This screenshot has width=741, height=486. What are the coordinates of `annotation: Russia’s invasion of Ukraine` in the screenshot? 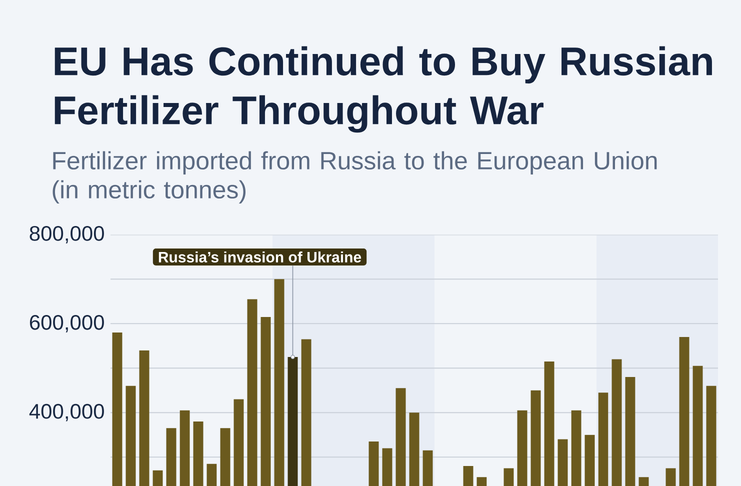 It's located at (260, 256).